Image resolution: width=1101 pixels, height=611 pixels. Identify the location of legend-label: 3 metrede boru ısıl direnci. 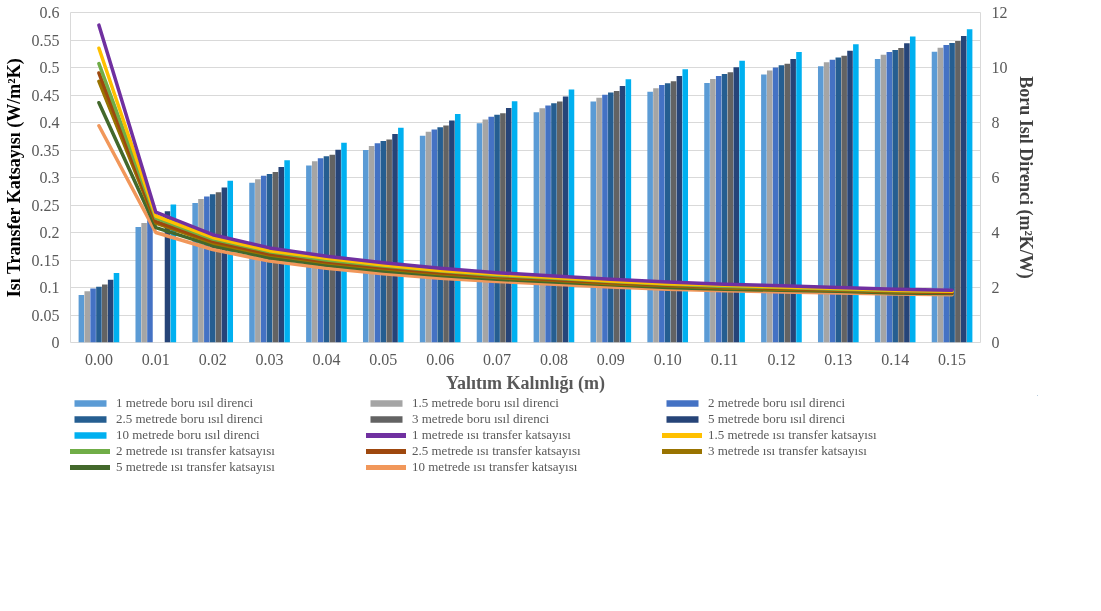
(481, 419).